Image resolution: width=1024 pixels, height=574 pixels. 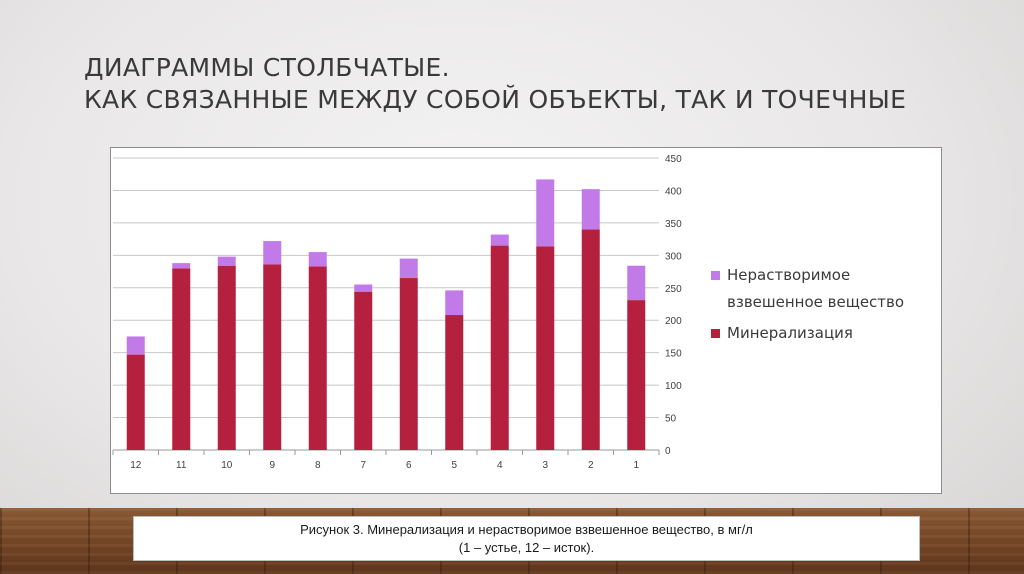 I want to click on legend-label: взвешенное вещество, so click(x=815, y=302).